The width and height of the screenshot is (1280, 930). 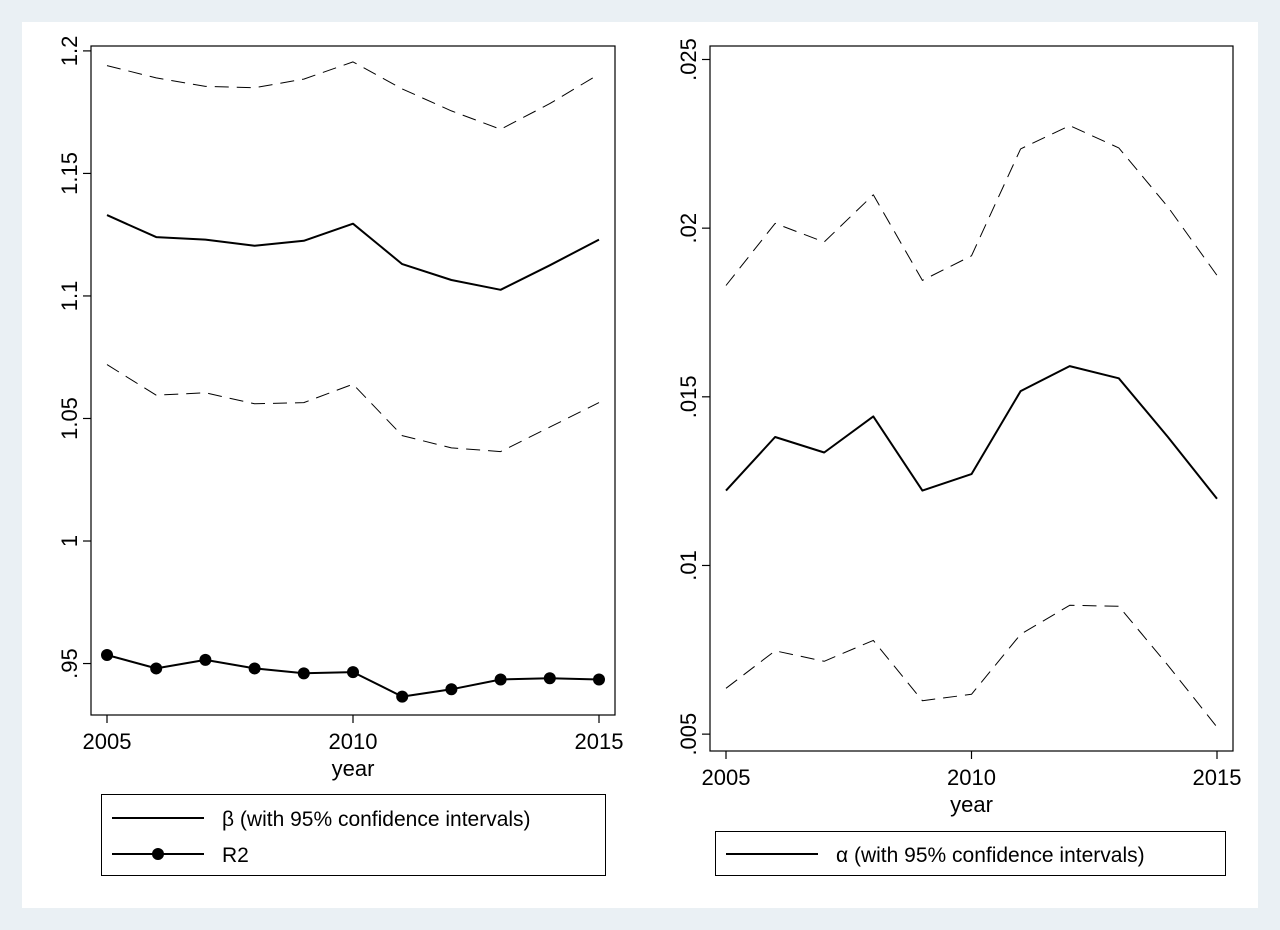 I want to click on y-tick-label: 1.15, so click(x=69, y=173).